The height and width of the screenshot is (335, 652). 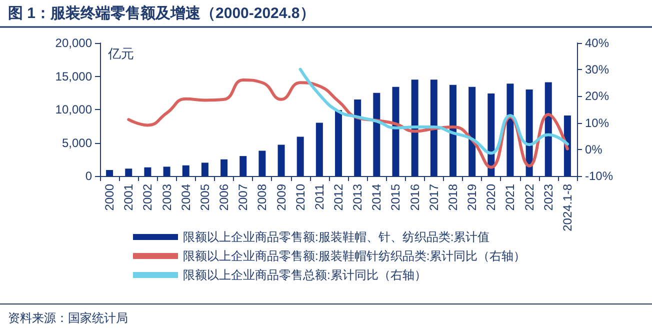 What do you see at coordinates (597, 69) in the screenshot?
I see `y2-tick-label: 30%` at bounding box center [597, 69].